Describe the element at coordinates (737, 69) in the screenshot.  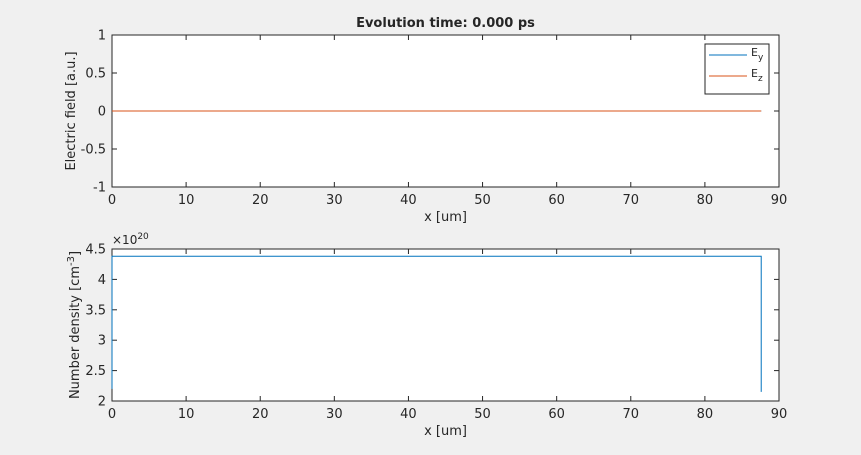
I see `legend-box` at that location.